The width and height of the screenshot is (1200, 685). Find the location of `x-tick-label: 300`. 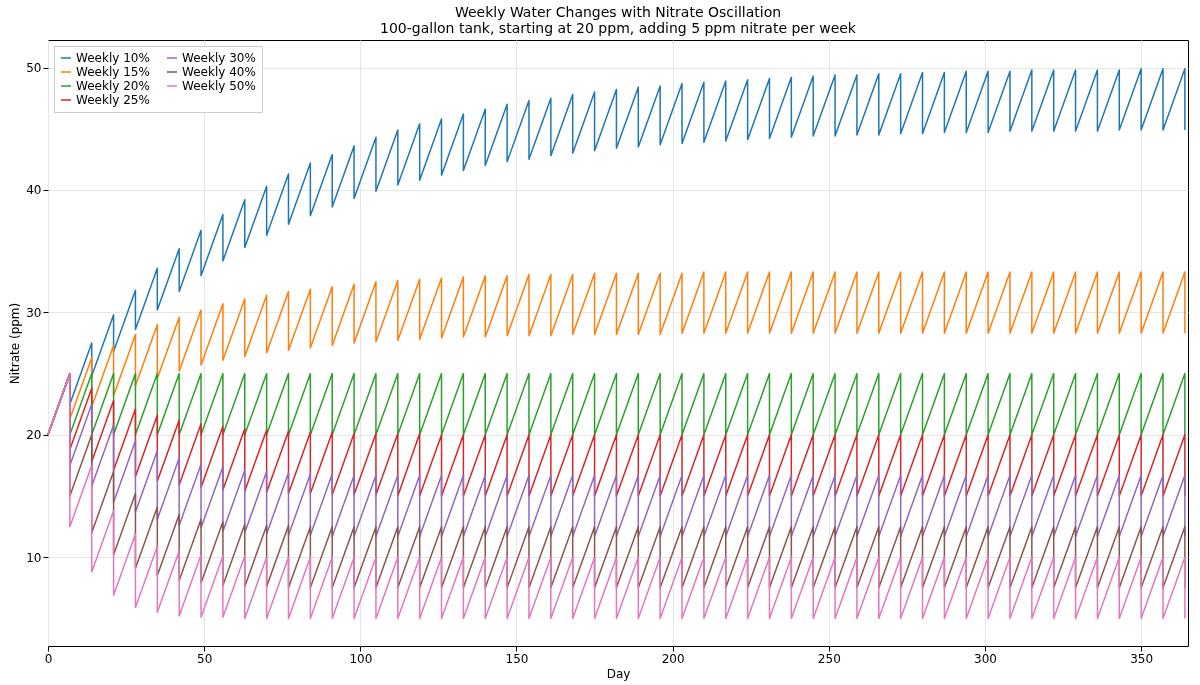

x-tick-label: 300 is located at coordinates (985, 658).